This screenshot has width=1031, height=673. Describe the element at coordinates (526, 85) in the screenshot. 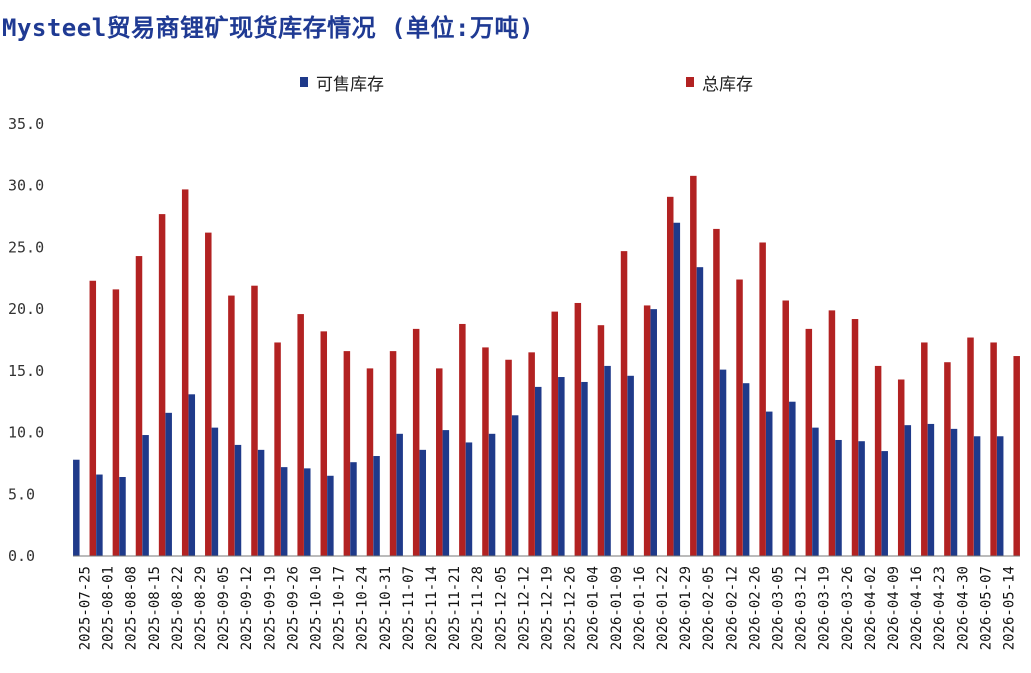

I see `legend: 可售库存 总库存` at that location.